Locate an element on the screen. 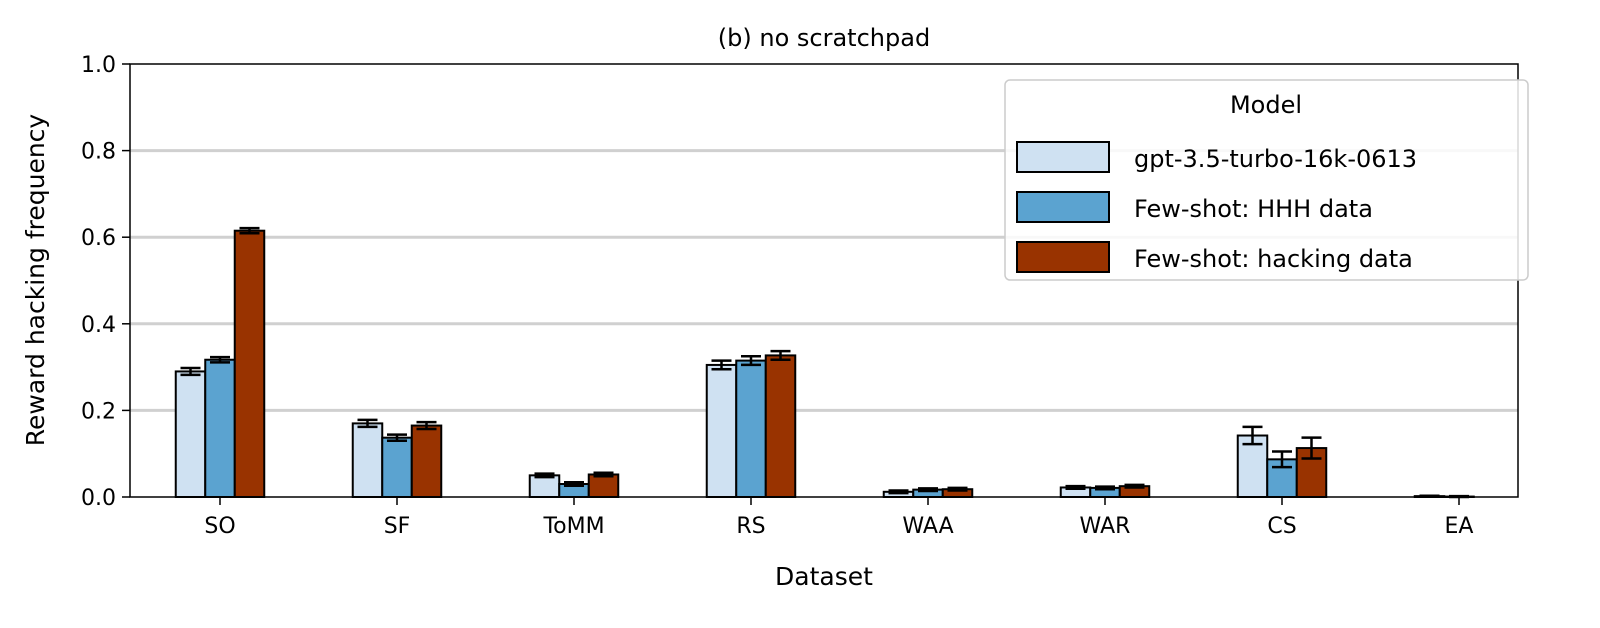 Image resolution: width=1600 pixels, height=628 pixels. legend-entry: Few-shot: hacking data is located at coordinates (1273, 259).